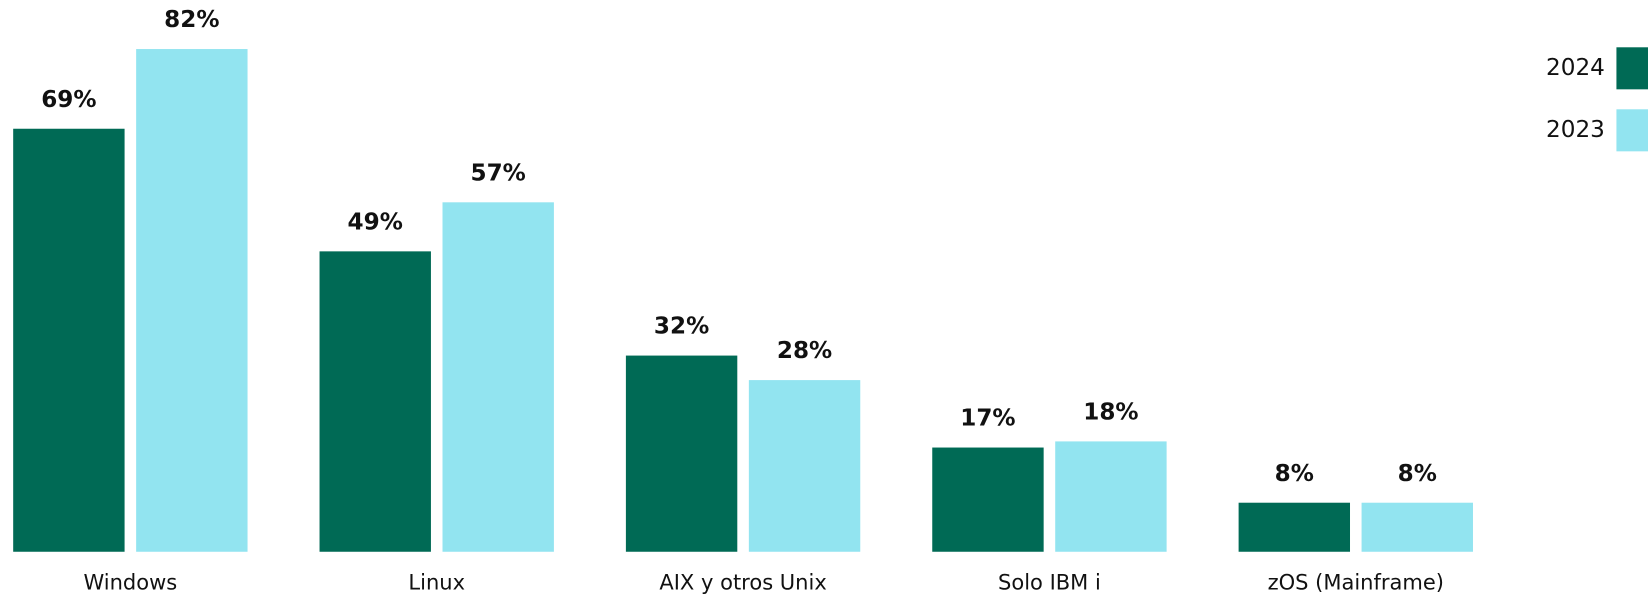 The image size is (1648, 598). I want to click on data-label: 18%, so click(1110, 413).